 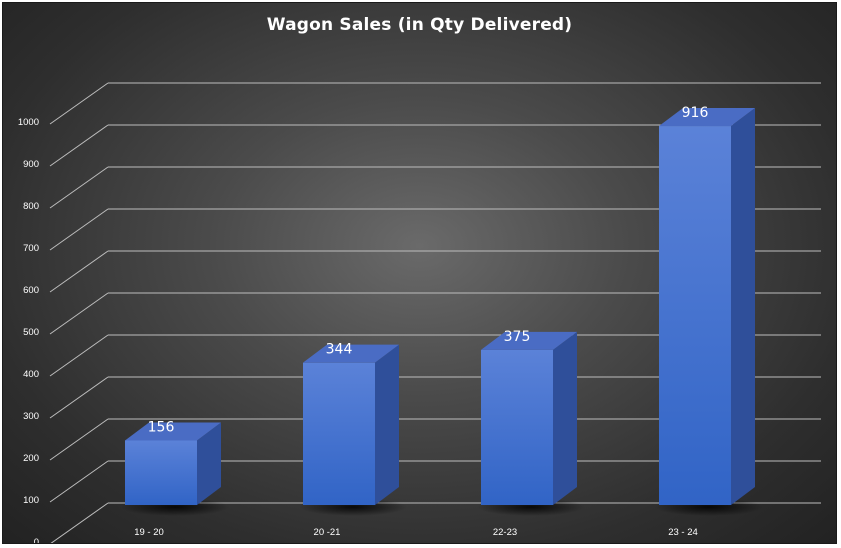 I want to click on data-label: 344, so click(x=339, y=350).